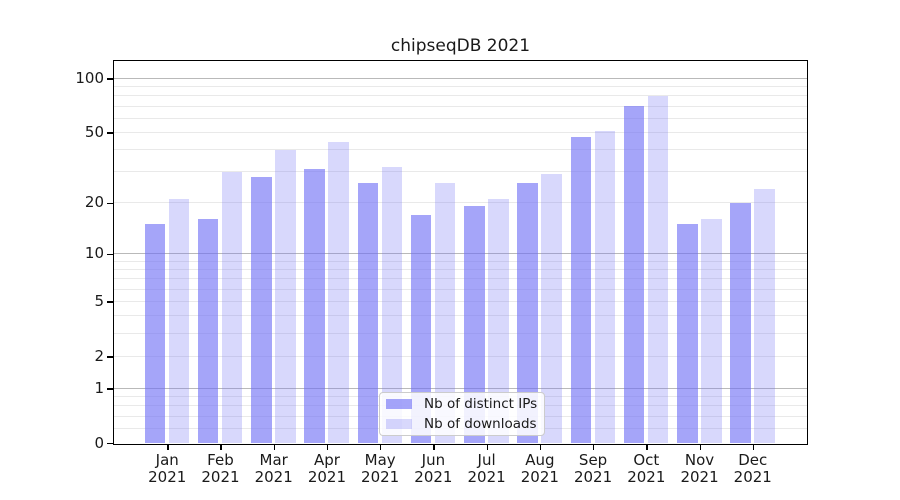 The height and width of the screenshot is (500, 900). Describe the element at coordinates (540, 460) in the screenshot. I see `x-tick-month: Aug` at that location.